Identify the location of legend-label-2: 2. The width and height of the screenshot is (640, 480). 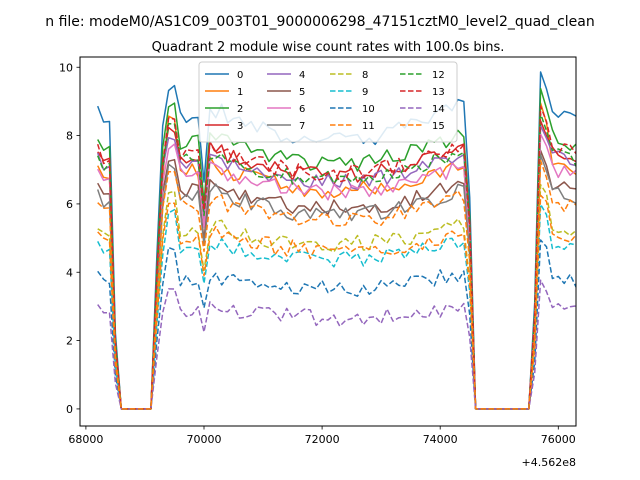
(240, 109).